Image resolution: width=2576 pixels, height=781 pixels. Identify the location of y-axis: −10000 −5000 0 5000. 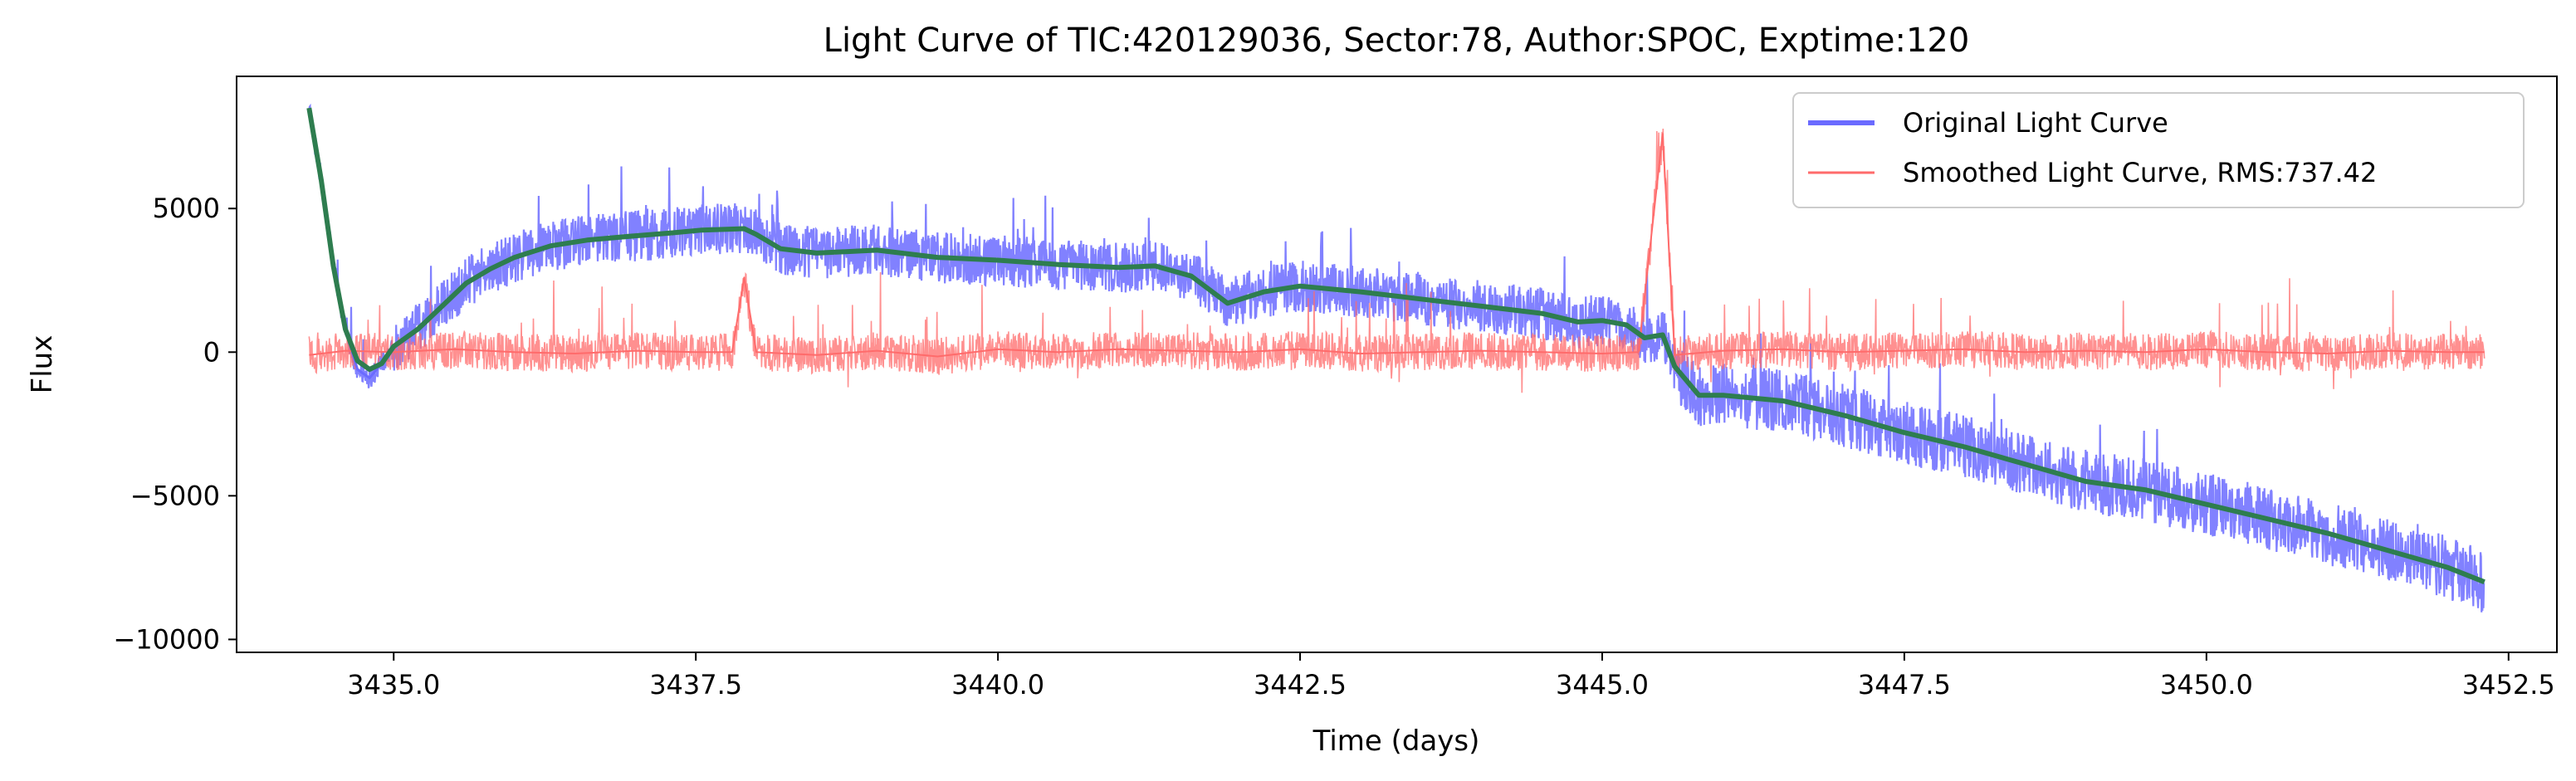
(175, 424).